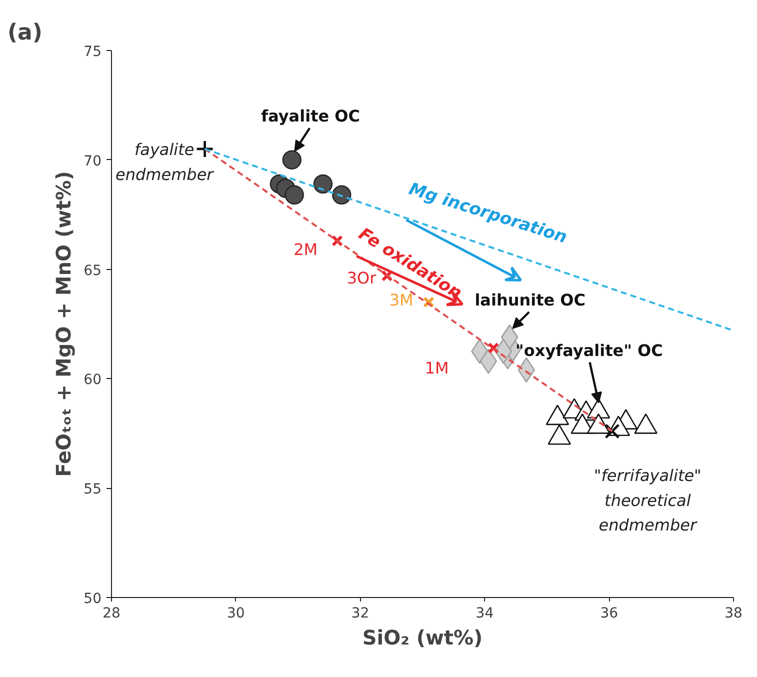 The height and width of the screenshot is (677, 757). Describe the element at coordinates (93, 599) in the screenshot. I see `y-tick-label: 50` at that location.